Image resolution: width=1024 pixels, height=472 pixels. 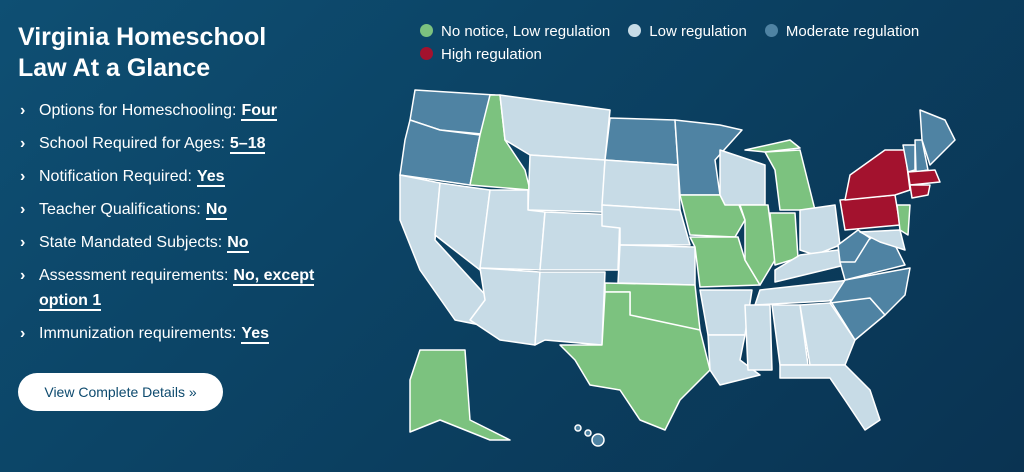 I want to click on fact-label: Options for Homeschooling:, so click(x=138, y=110).